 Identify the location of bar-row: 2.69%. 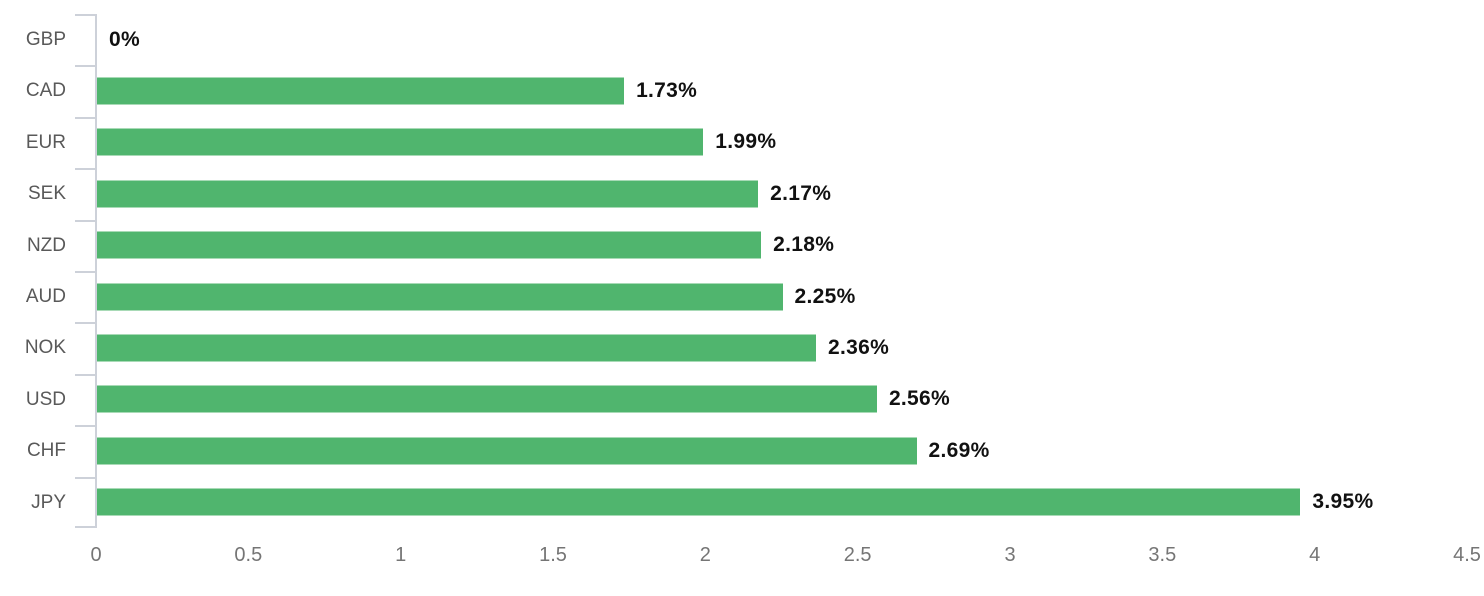
(782, 450).